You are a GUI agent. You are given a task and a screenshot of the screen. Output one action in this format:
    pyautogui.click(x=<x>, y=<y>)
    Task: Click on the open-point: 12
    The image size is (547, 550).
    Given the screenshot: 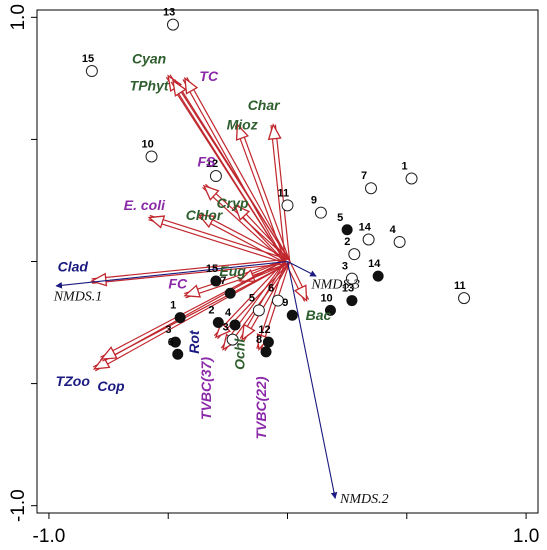 What is the action you would take?
    pyautogui.click(x=214, y=170)
    